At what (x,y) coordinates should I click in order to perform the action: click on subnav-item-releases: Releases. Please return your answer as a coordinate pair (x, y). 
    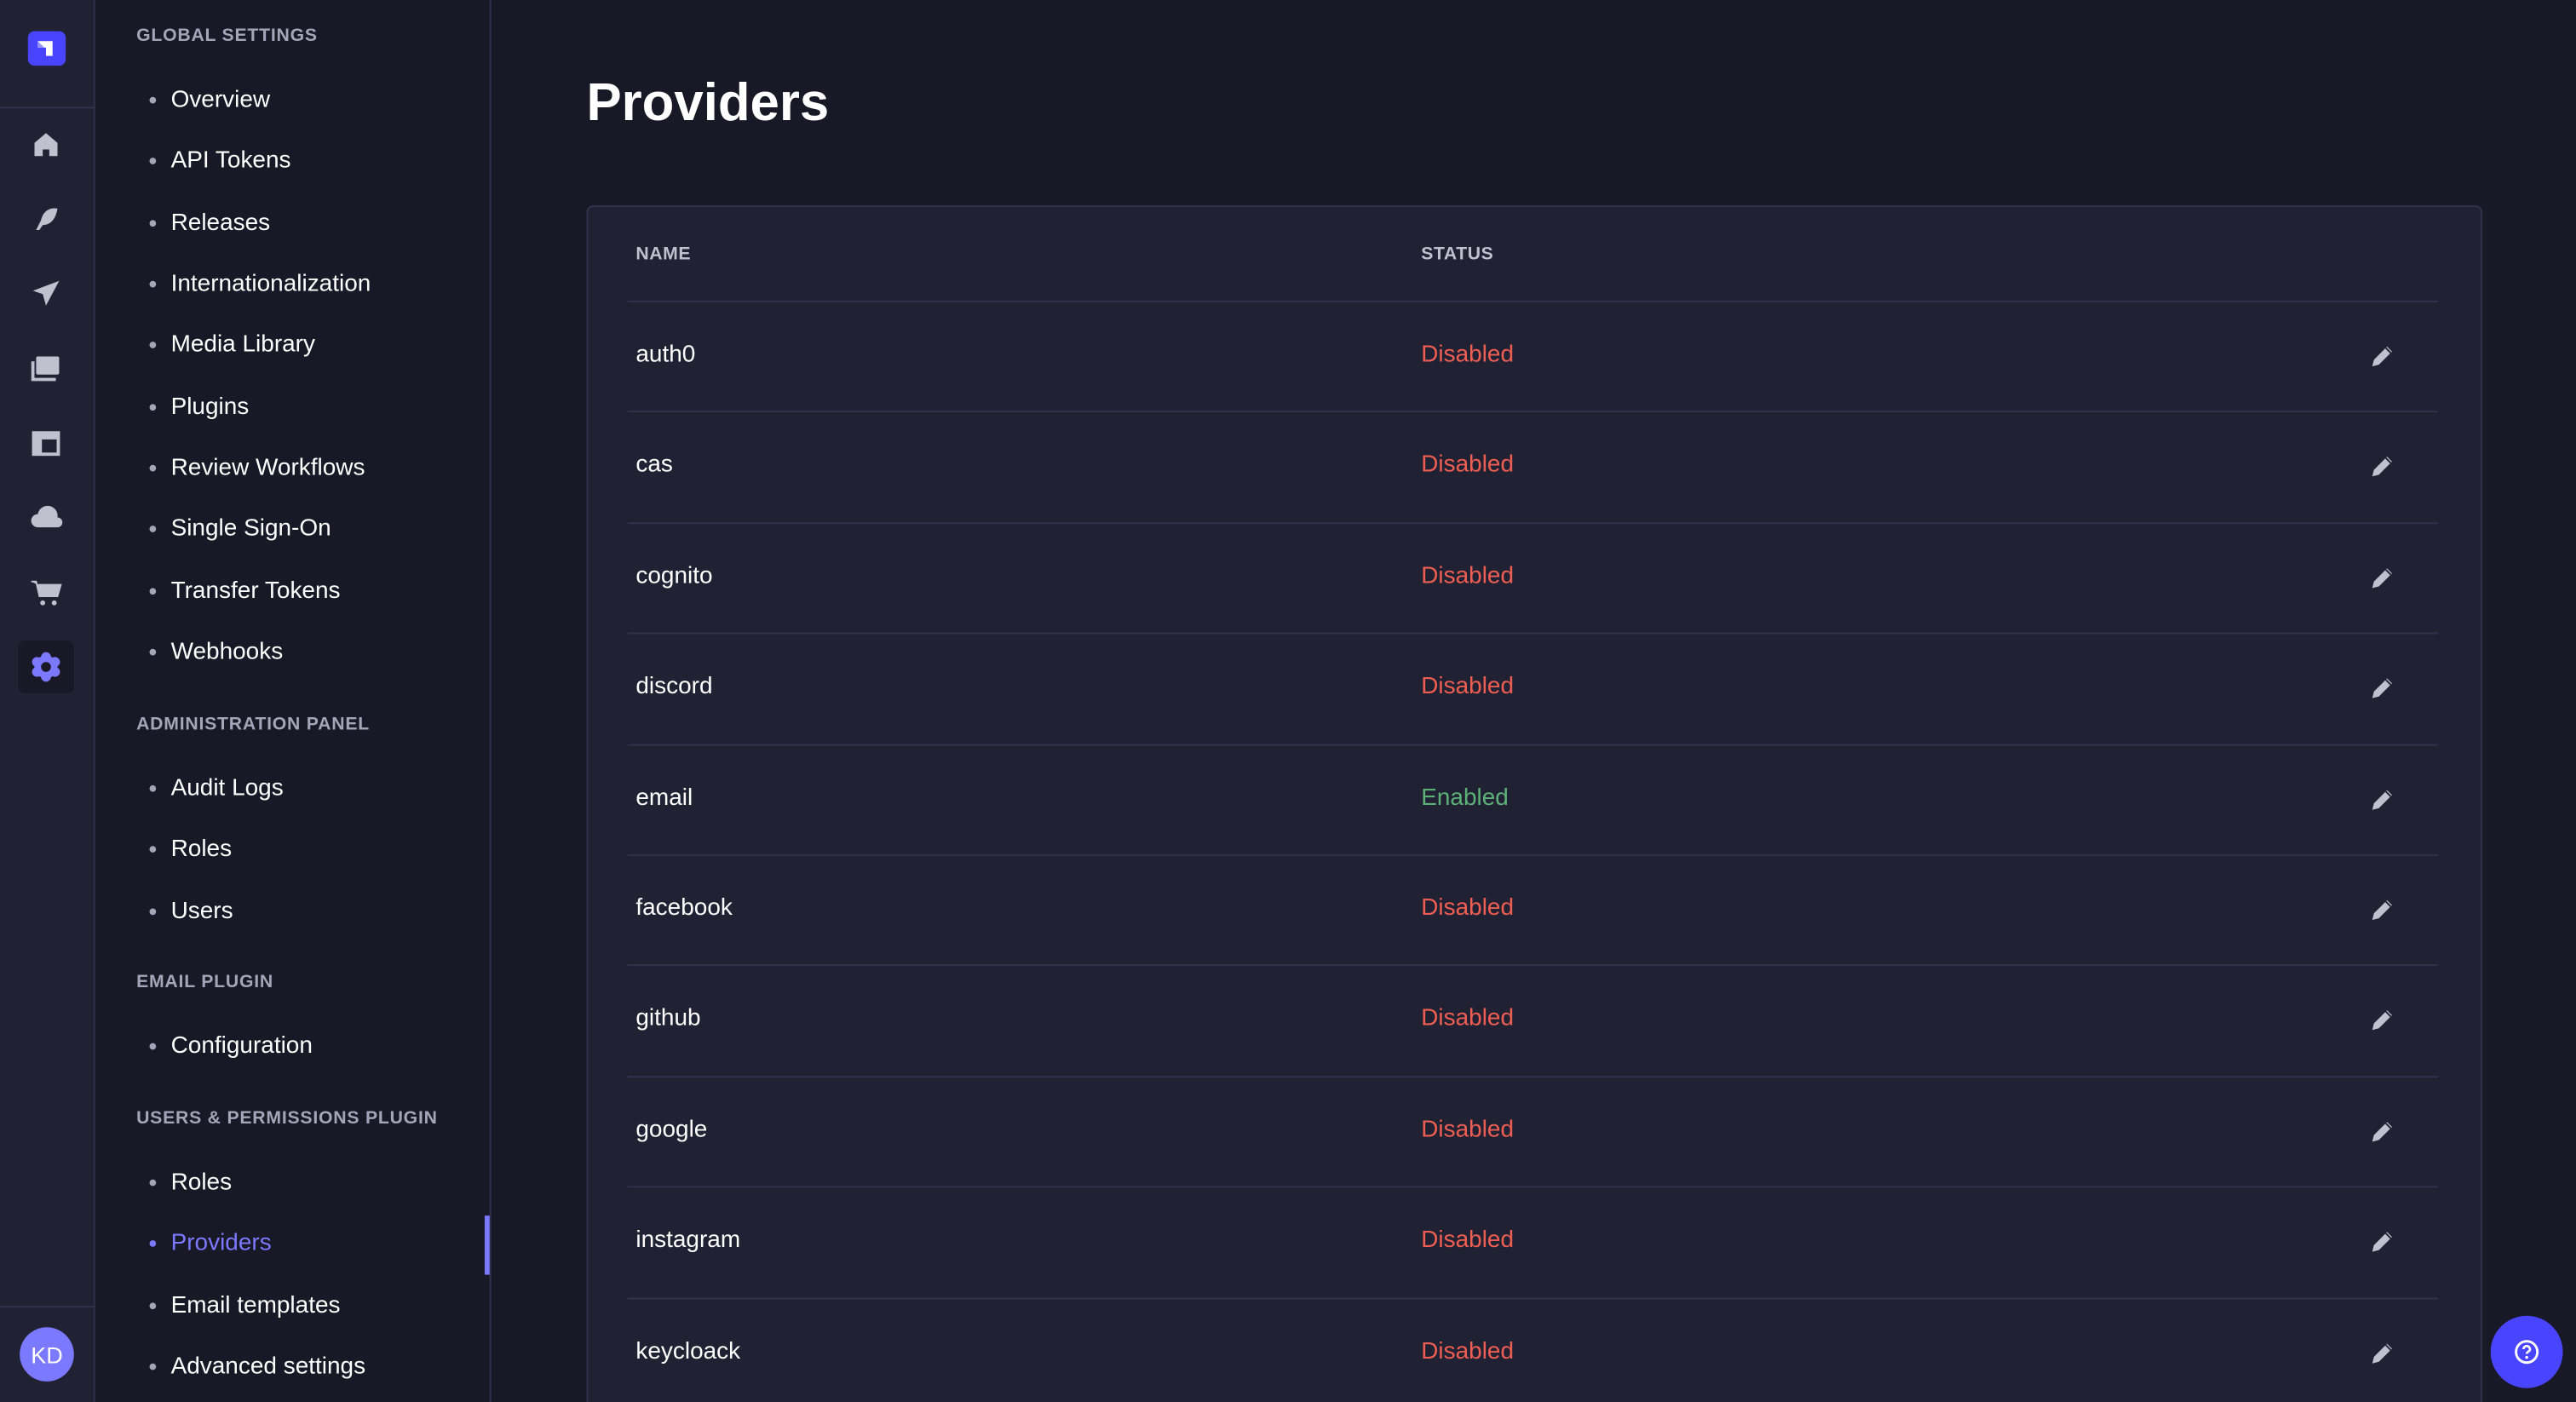
    Looking at the image, I should click on (210, 223).